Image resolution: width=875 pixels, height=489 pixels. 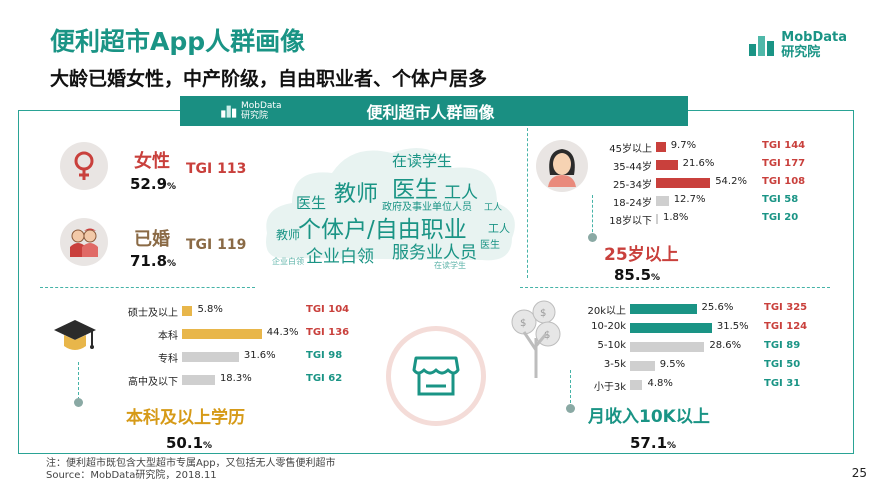 What do you see at coordinates (786, 307) in the screenshot?
I see `income-tgi: TGI 325` at bounding box center [786, 307].